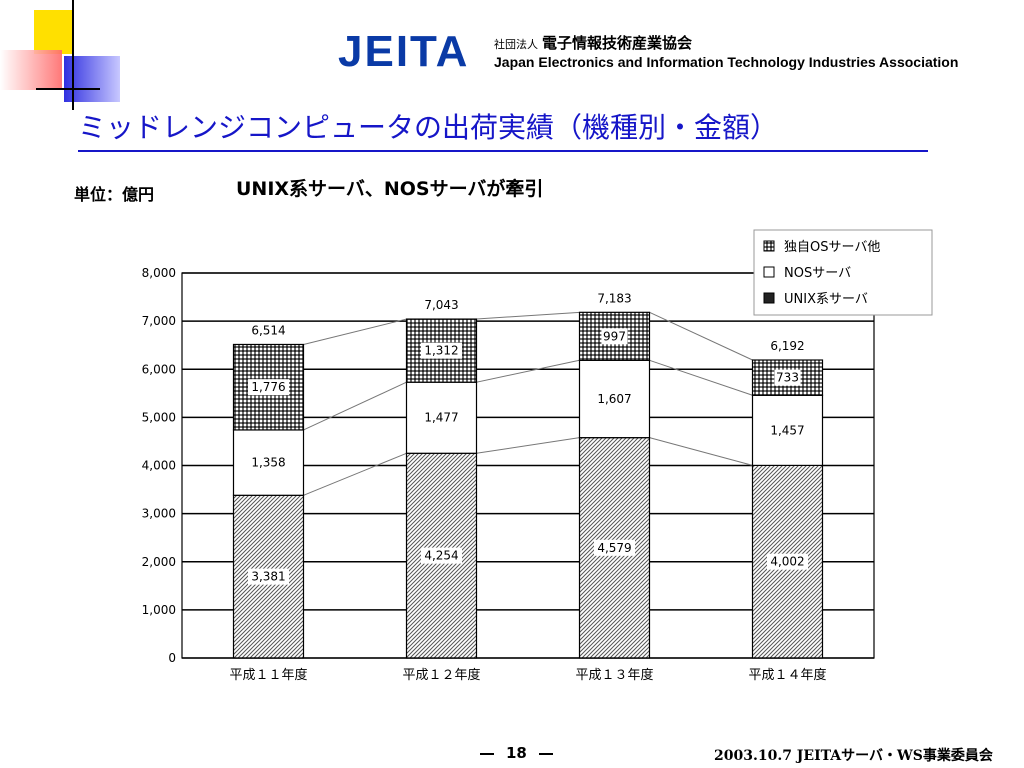 The width and height of the screenshot is (1024, 768). I want to click on dash-right, so click(545, 753).